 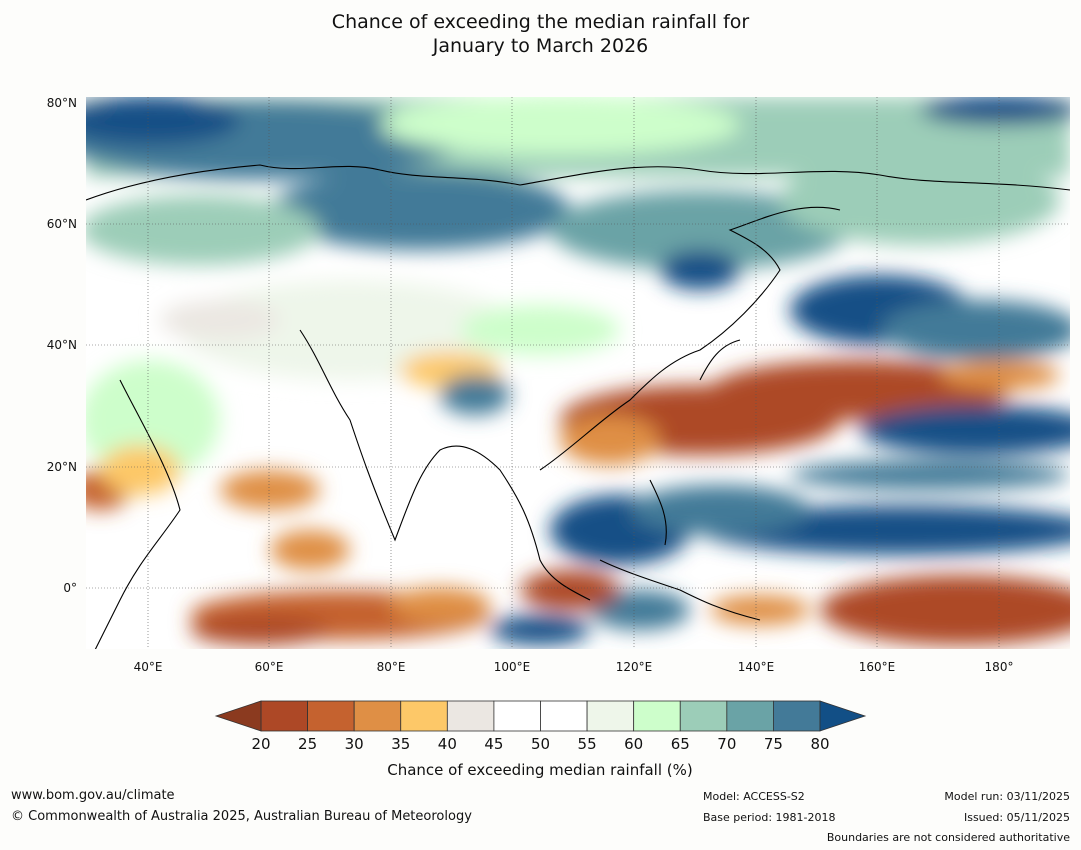 What do you see at coordinates (70, 588) in the screenshot?
I see `lat-tick-0: 0°` at bounding box center [70, 588].